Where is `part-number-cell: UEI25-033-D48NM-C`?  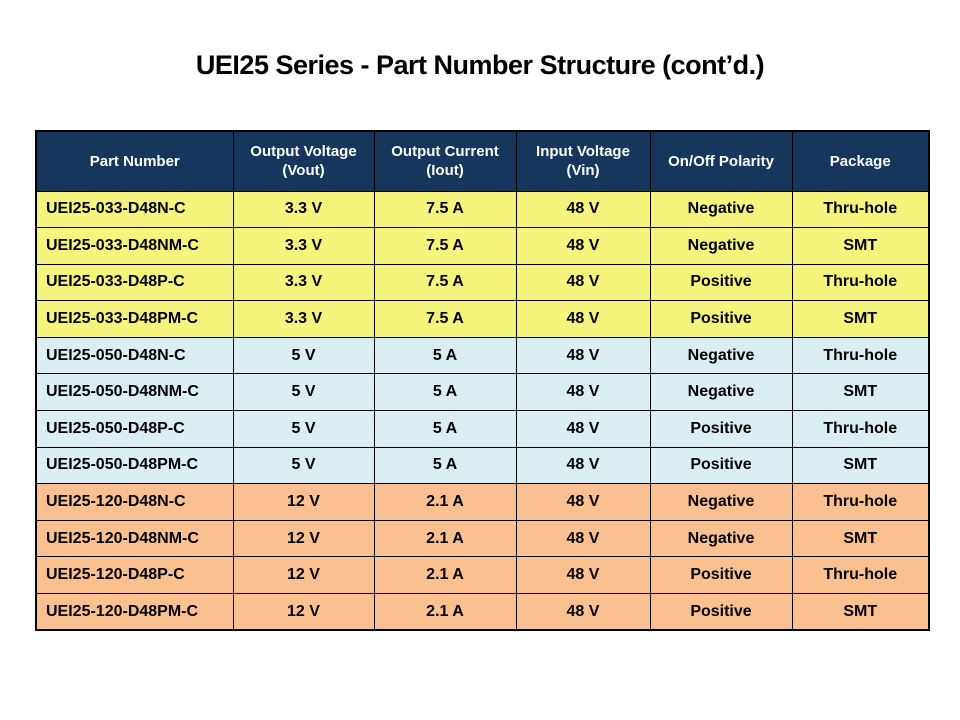
part-number-cell: UEI25-033-D48NM-C is located at coordinates (134, 246).